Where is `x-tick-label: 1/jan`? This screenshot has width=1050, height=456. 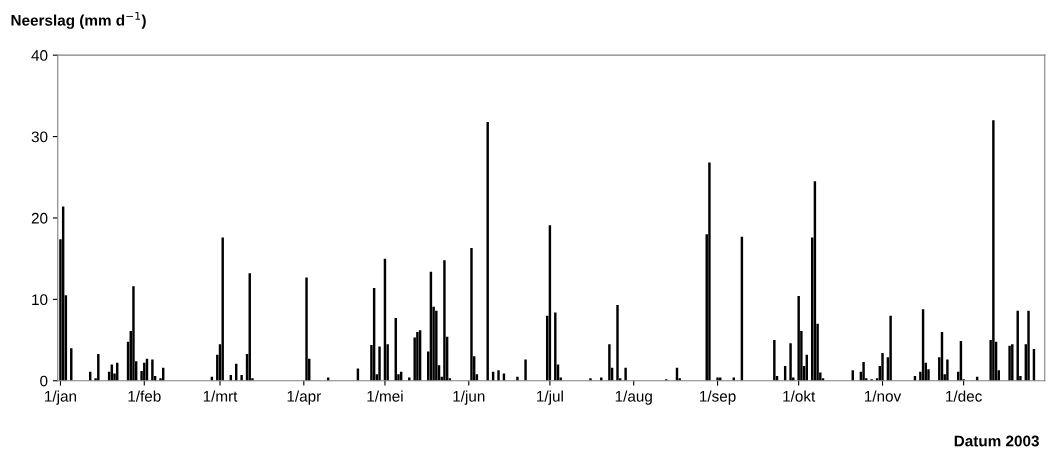
x-tick-label: 1/jan is located at coordinates (61, 397).